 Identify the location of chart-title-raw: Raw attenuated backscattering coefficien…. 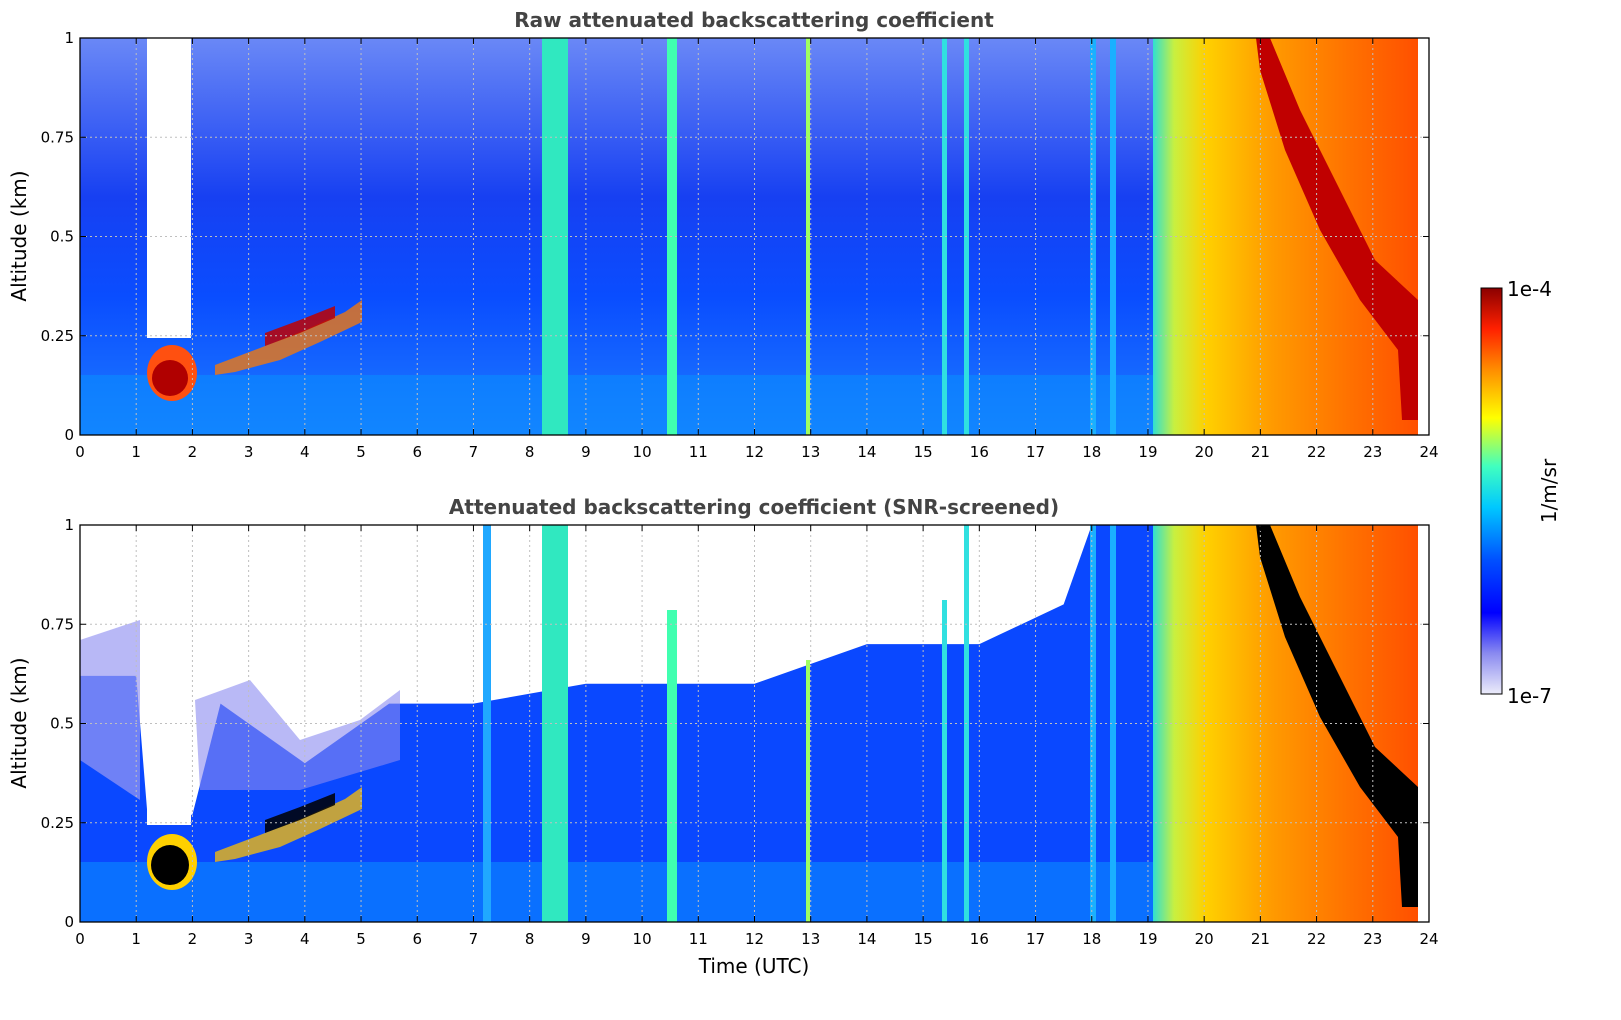
(754, 20).